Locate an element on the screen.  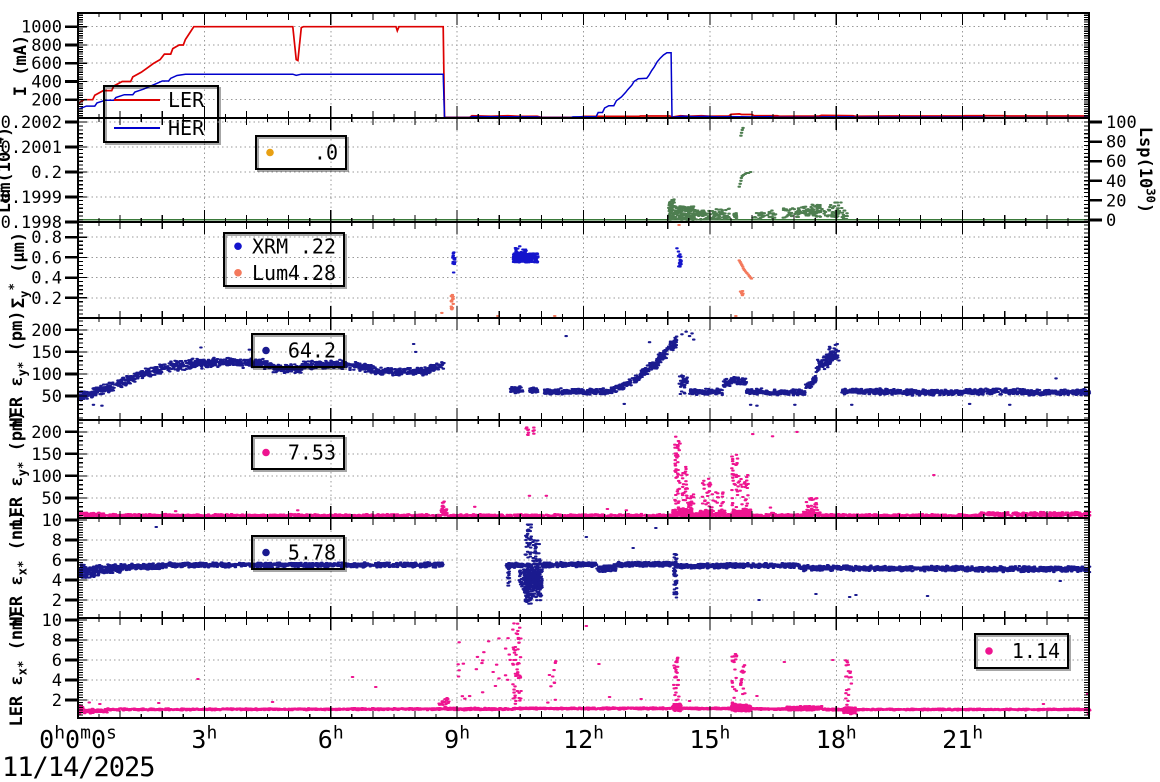
legend-name: Lum is located at coordinates (270, 273).